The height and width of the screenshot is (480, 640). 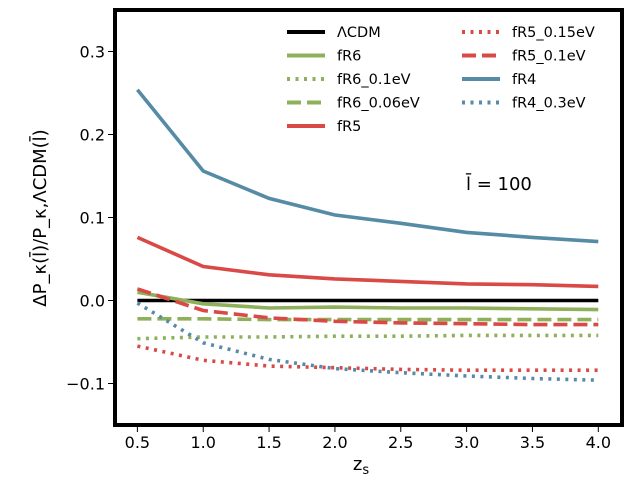 I want to click on y-axis-title: ΔP_κ(l̄)/P_κ,ΛCDM(l̄), so click(x=40, y=217).